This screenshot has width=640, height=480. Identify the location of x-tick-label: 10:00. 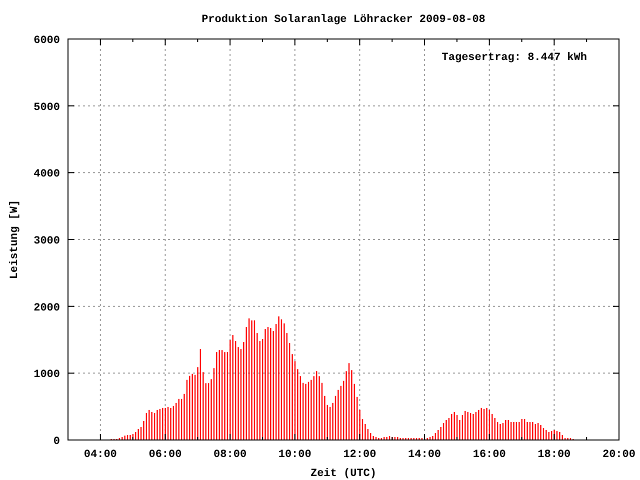
(295, 455).